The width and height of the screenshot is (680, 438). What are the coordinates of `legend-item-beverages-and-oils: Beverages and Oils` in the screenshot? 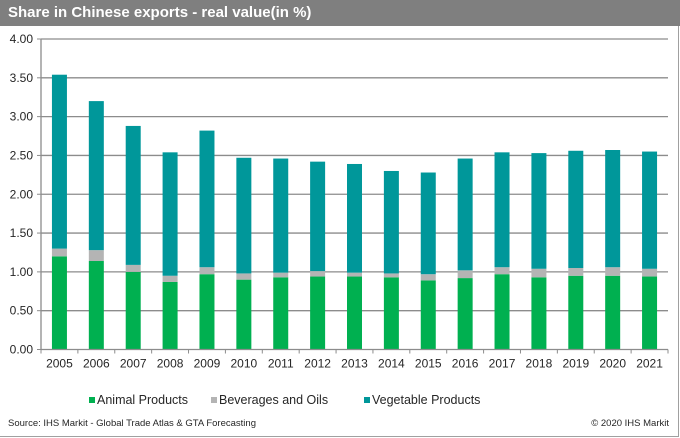 It's located at (269, 400).